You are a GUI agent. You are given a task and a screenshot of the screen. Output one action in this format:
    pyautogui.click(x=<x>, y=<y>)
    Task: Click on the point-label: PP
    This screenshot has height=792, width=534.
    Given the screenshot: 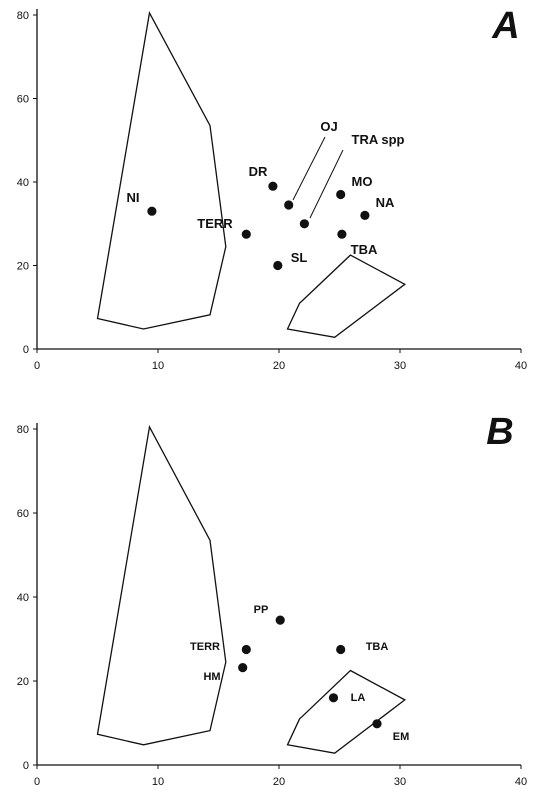 What is the action you would take?
    pyautogui.click(x=261, y=610)
    